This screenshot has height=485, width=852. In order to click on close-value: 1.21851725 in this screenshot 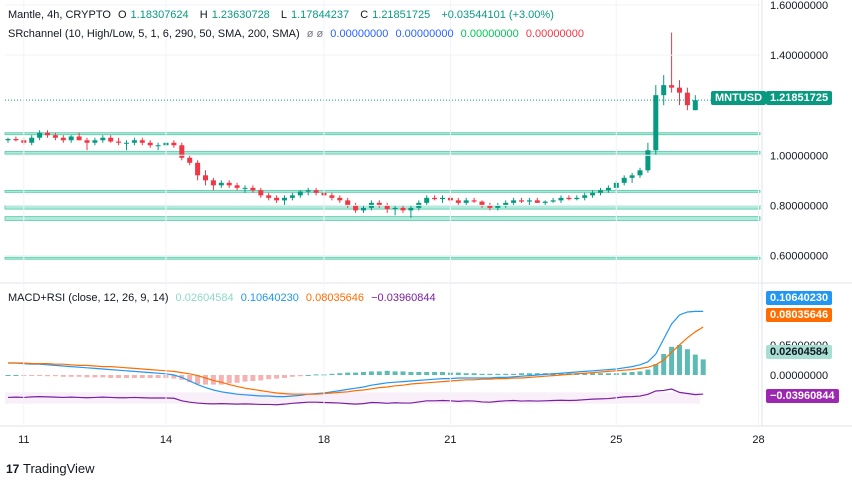, I will do `click(401, 15)`.